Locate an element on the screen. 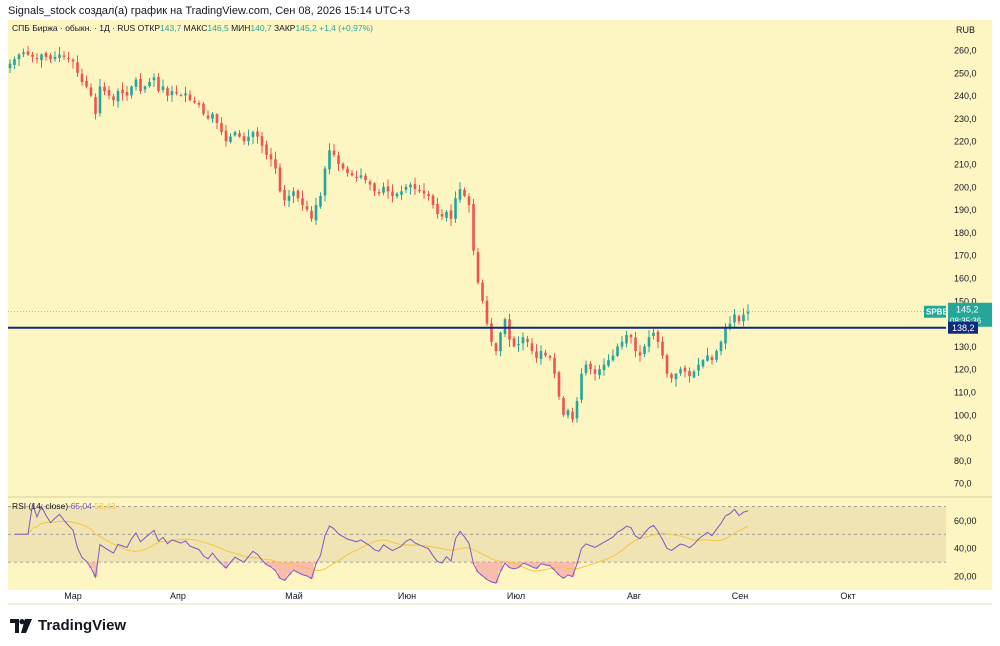 Image resolution: width=1000 pixels, height=646 pixels. rsi-tick-label: 40,00 is located at coordinates (965, 549).